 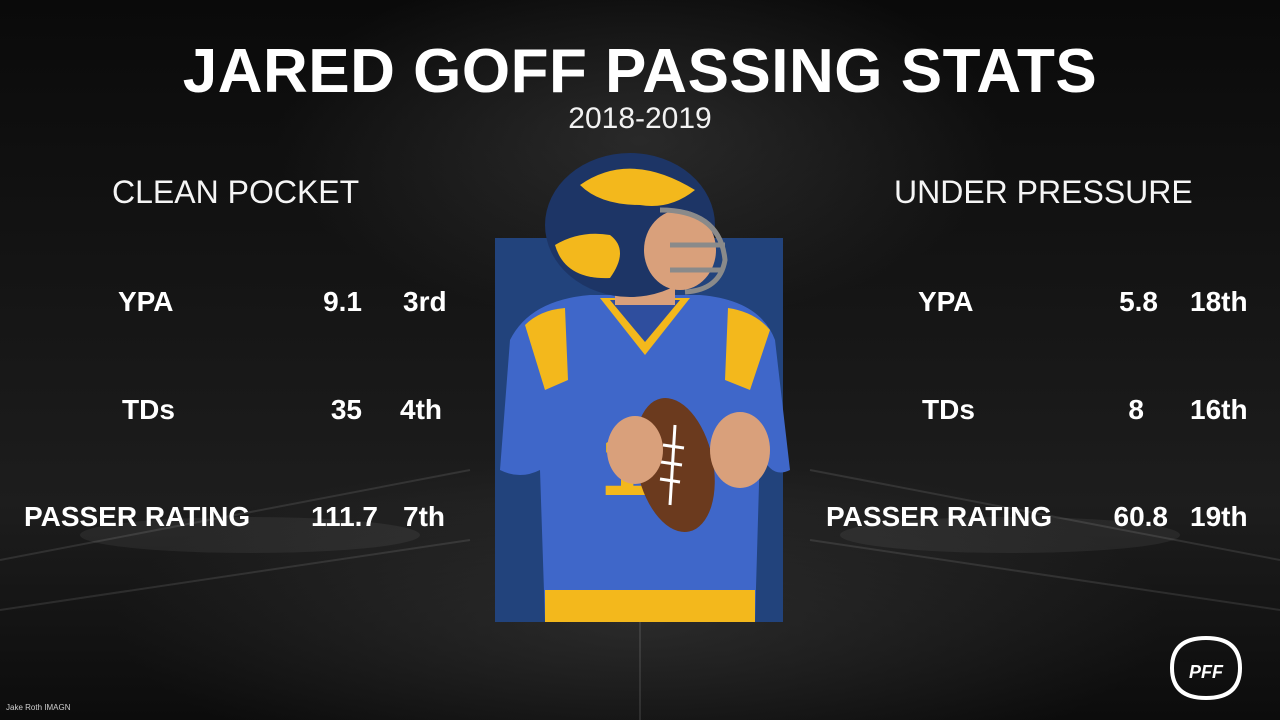 I want to click on pressure-passer-rating-label: PASSER RATING, so click(x=939, y=516).